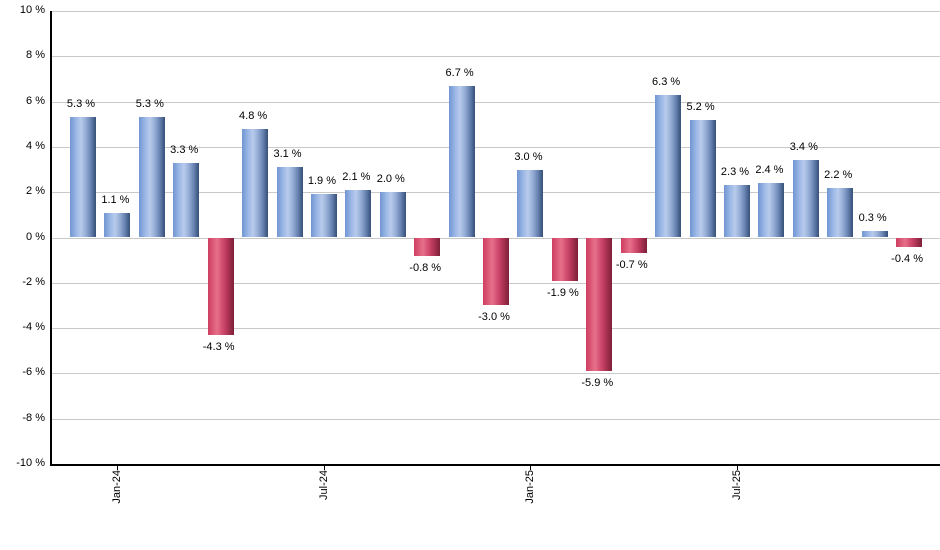  What do you see at coordinates (35, 236) in the screenshot?
I see `y-axis-tick-label: 0 %` at bounding box center [35, 236].